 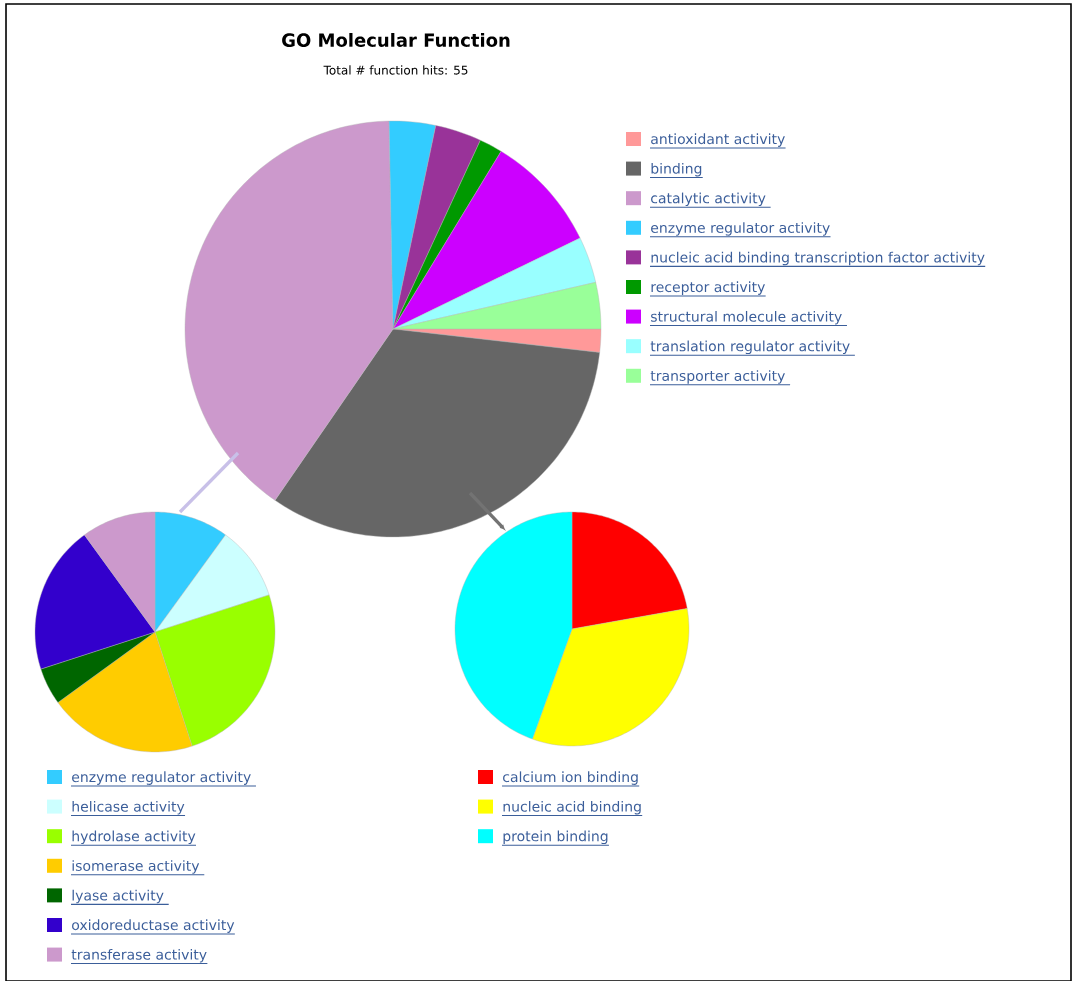 What do you see at coordinates (118, 896) in the screenshot?
I see `legend-label: lyase activity` at bounding box center [118, 896].